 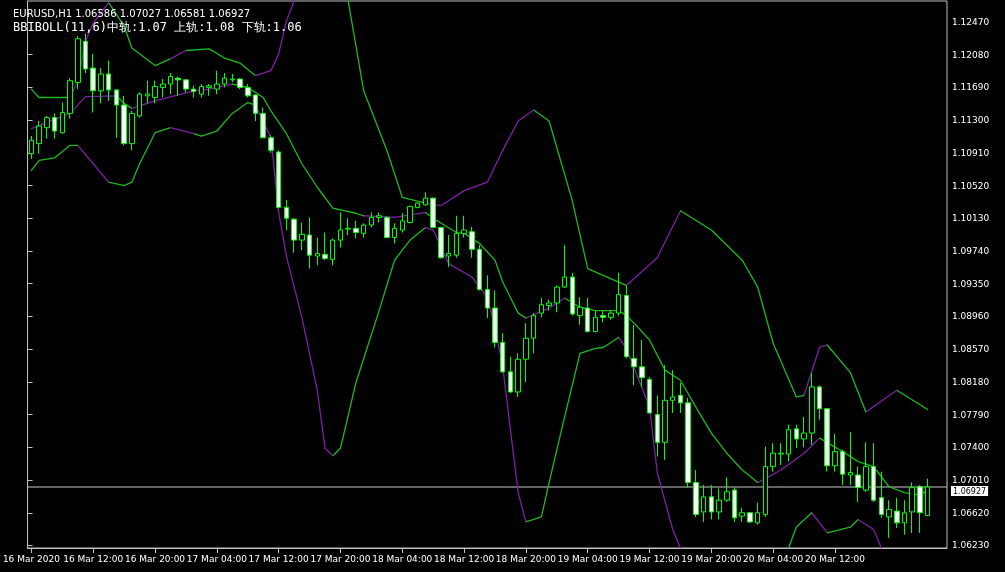 I want to click on x-tick-label: 18 Mar 20:00, so click(x=526, y=558).